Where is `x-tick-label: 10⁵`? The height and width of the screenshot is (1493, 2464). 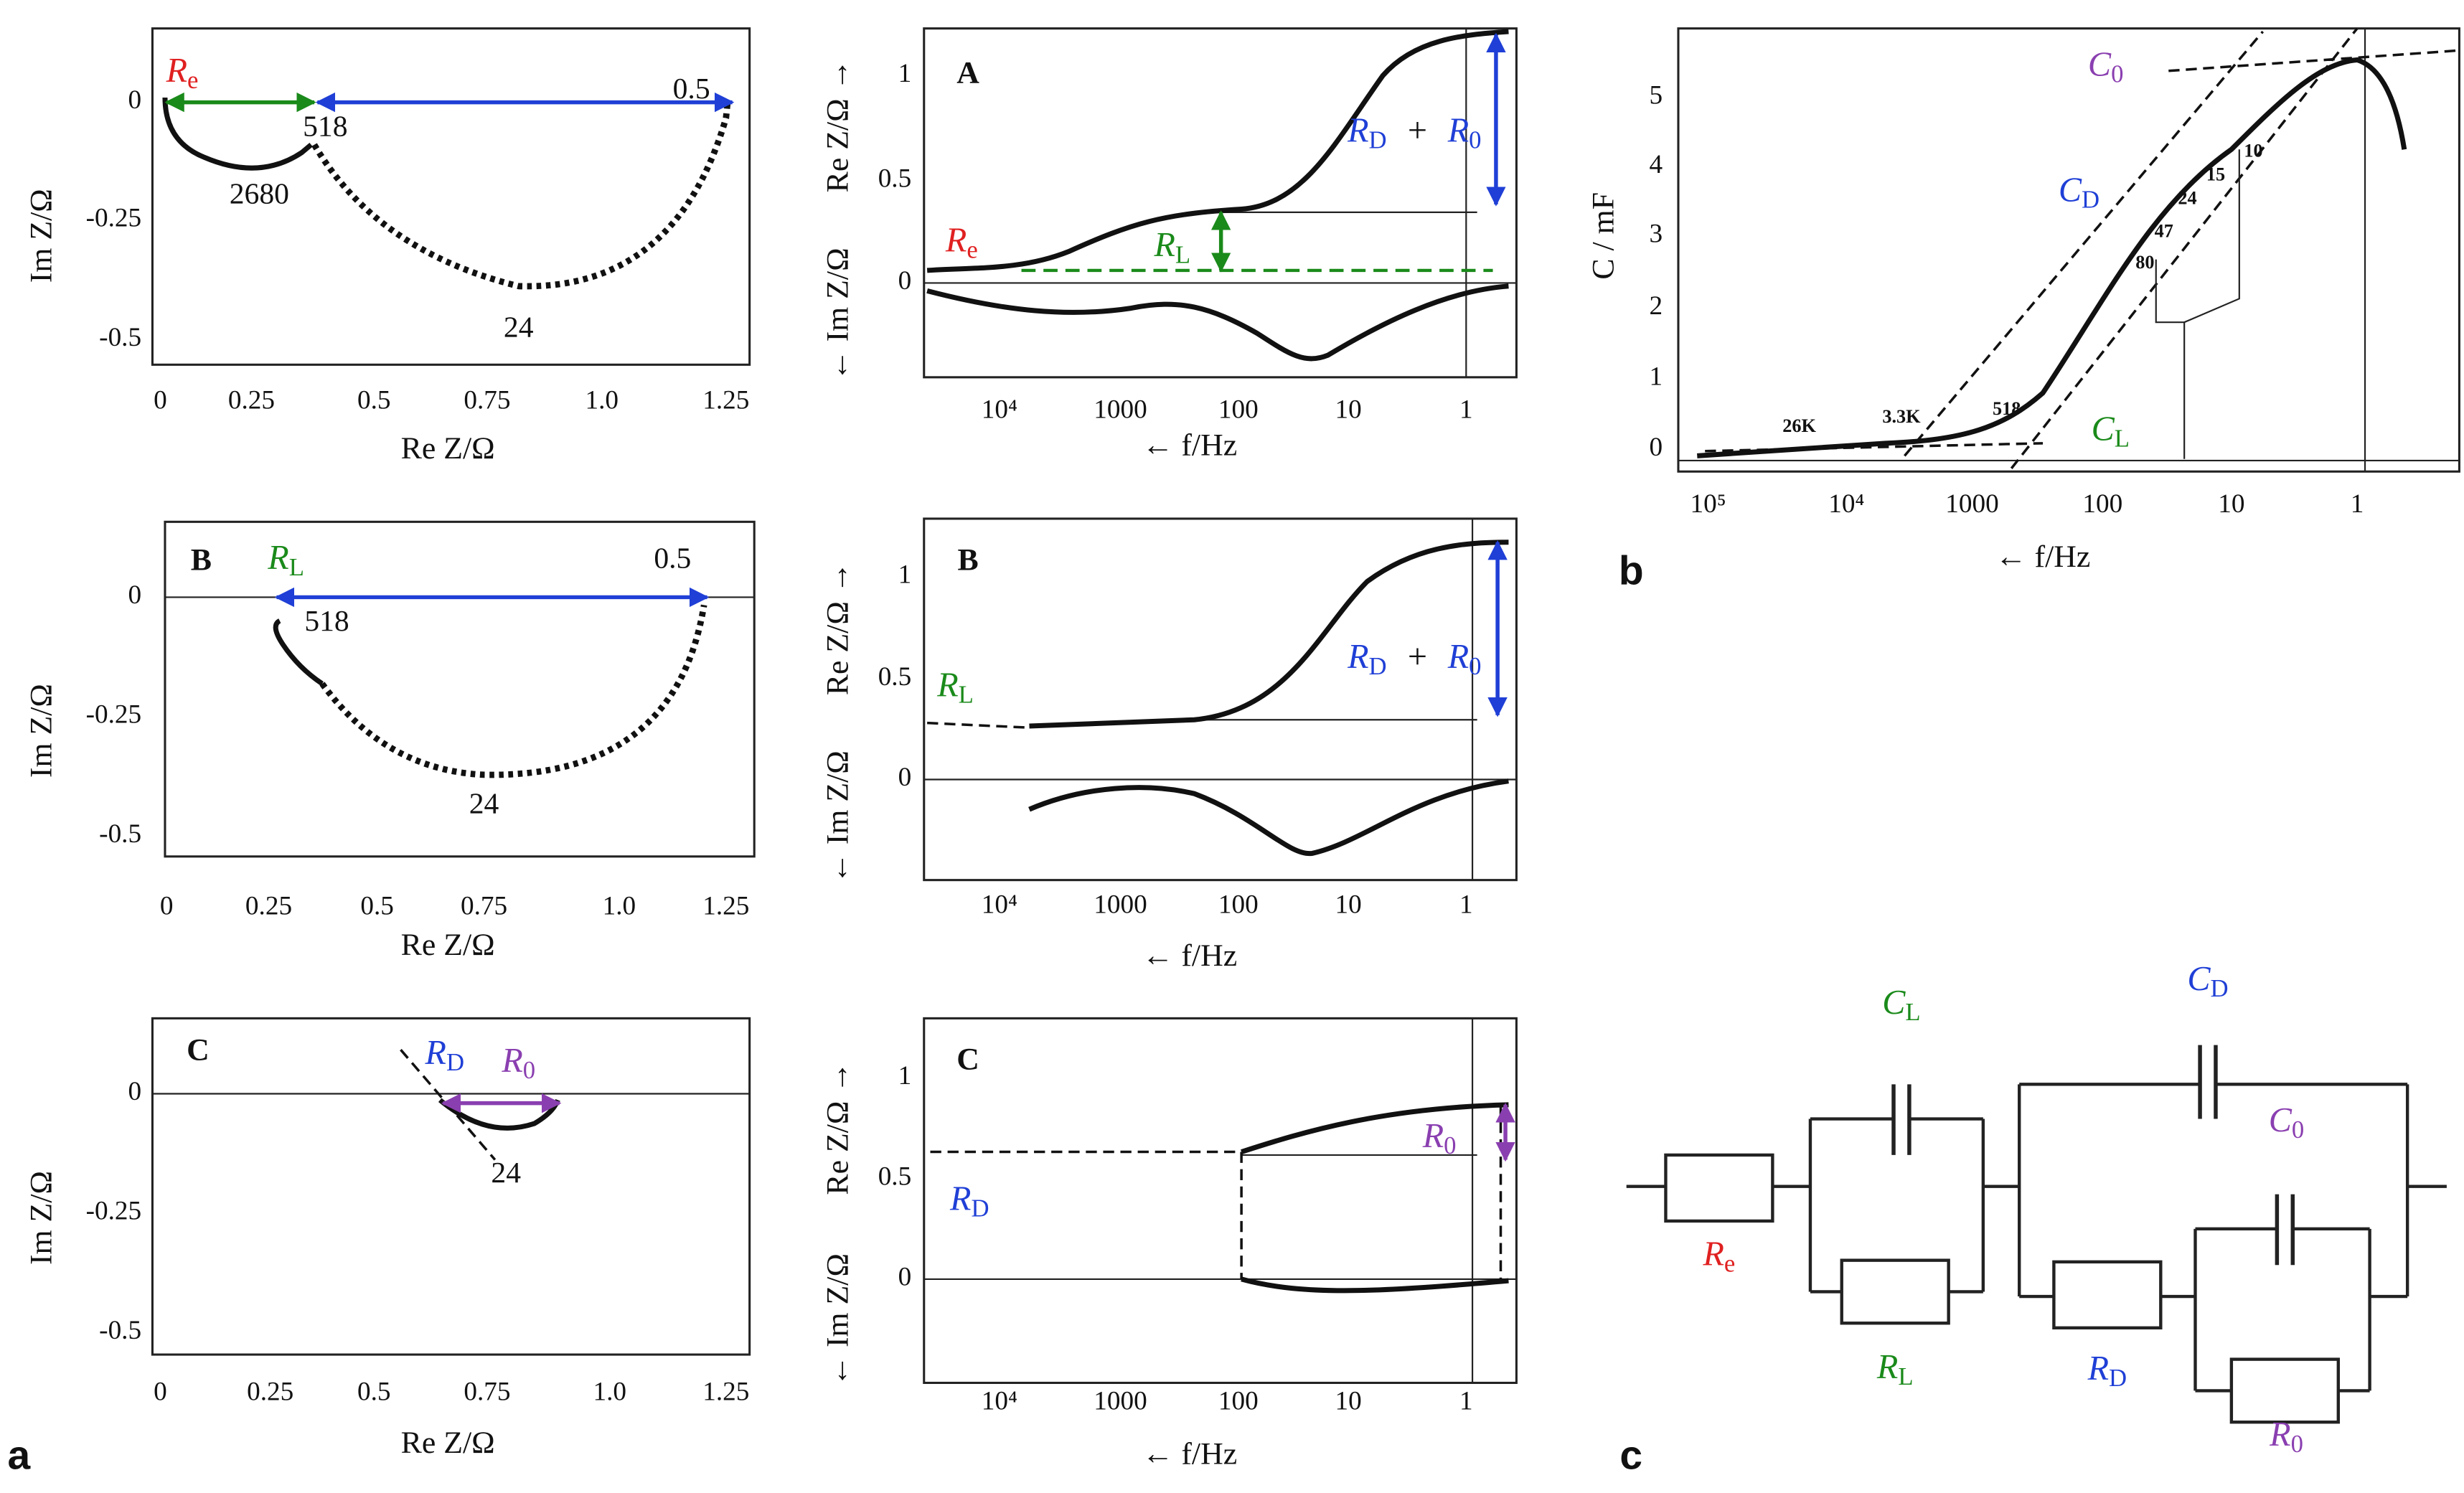 x-tick-label: 10⁵ is located at coordinates (1708, 504).